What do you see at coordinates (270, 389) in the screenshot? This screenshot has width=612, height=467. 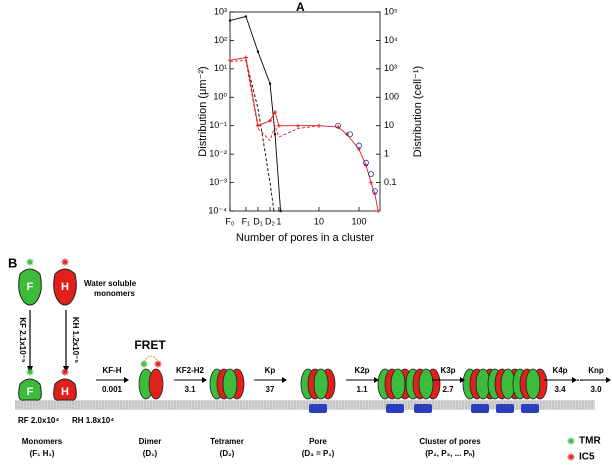 I see `rate-value: 37` at bounding box center [270, 389].